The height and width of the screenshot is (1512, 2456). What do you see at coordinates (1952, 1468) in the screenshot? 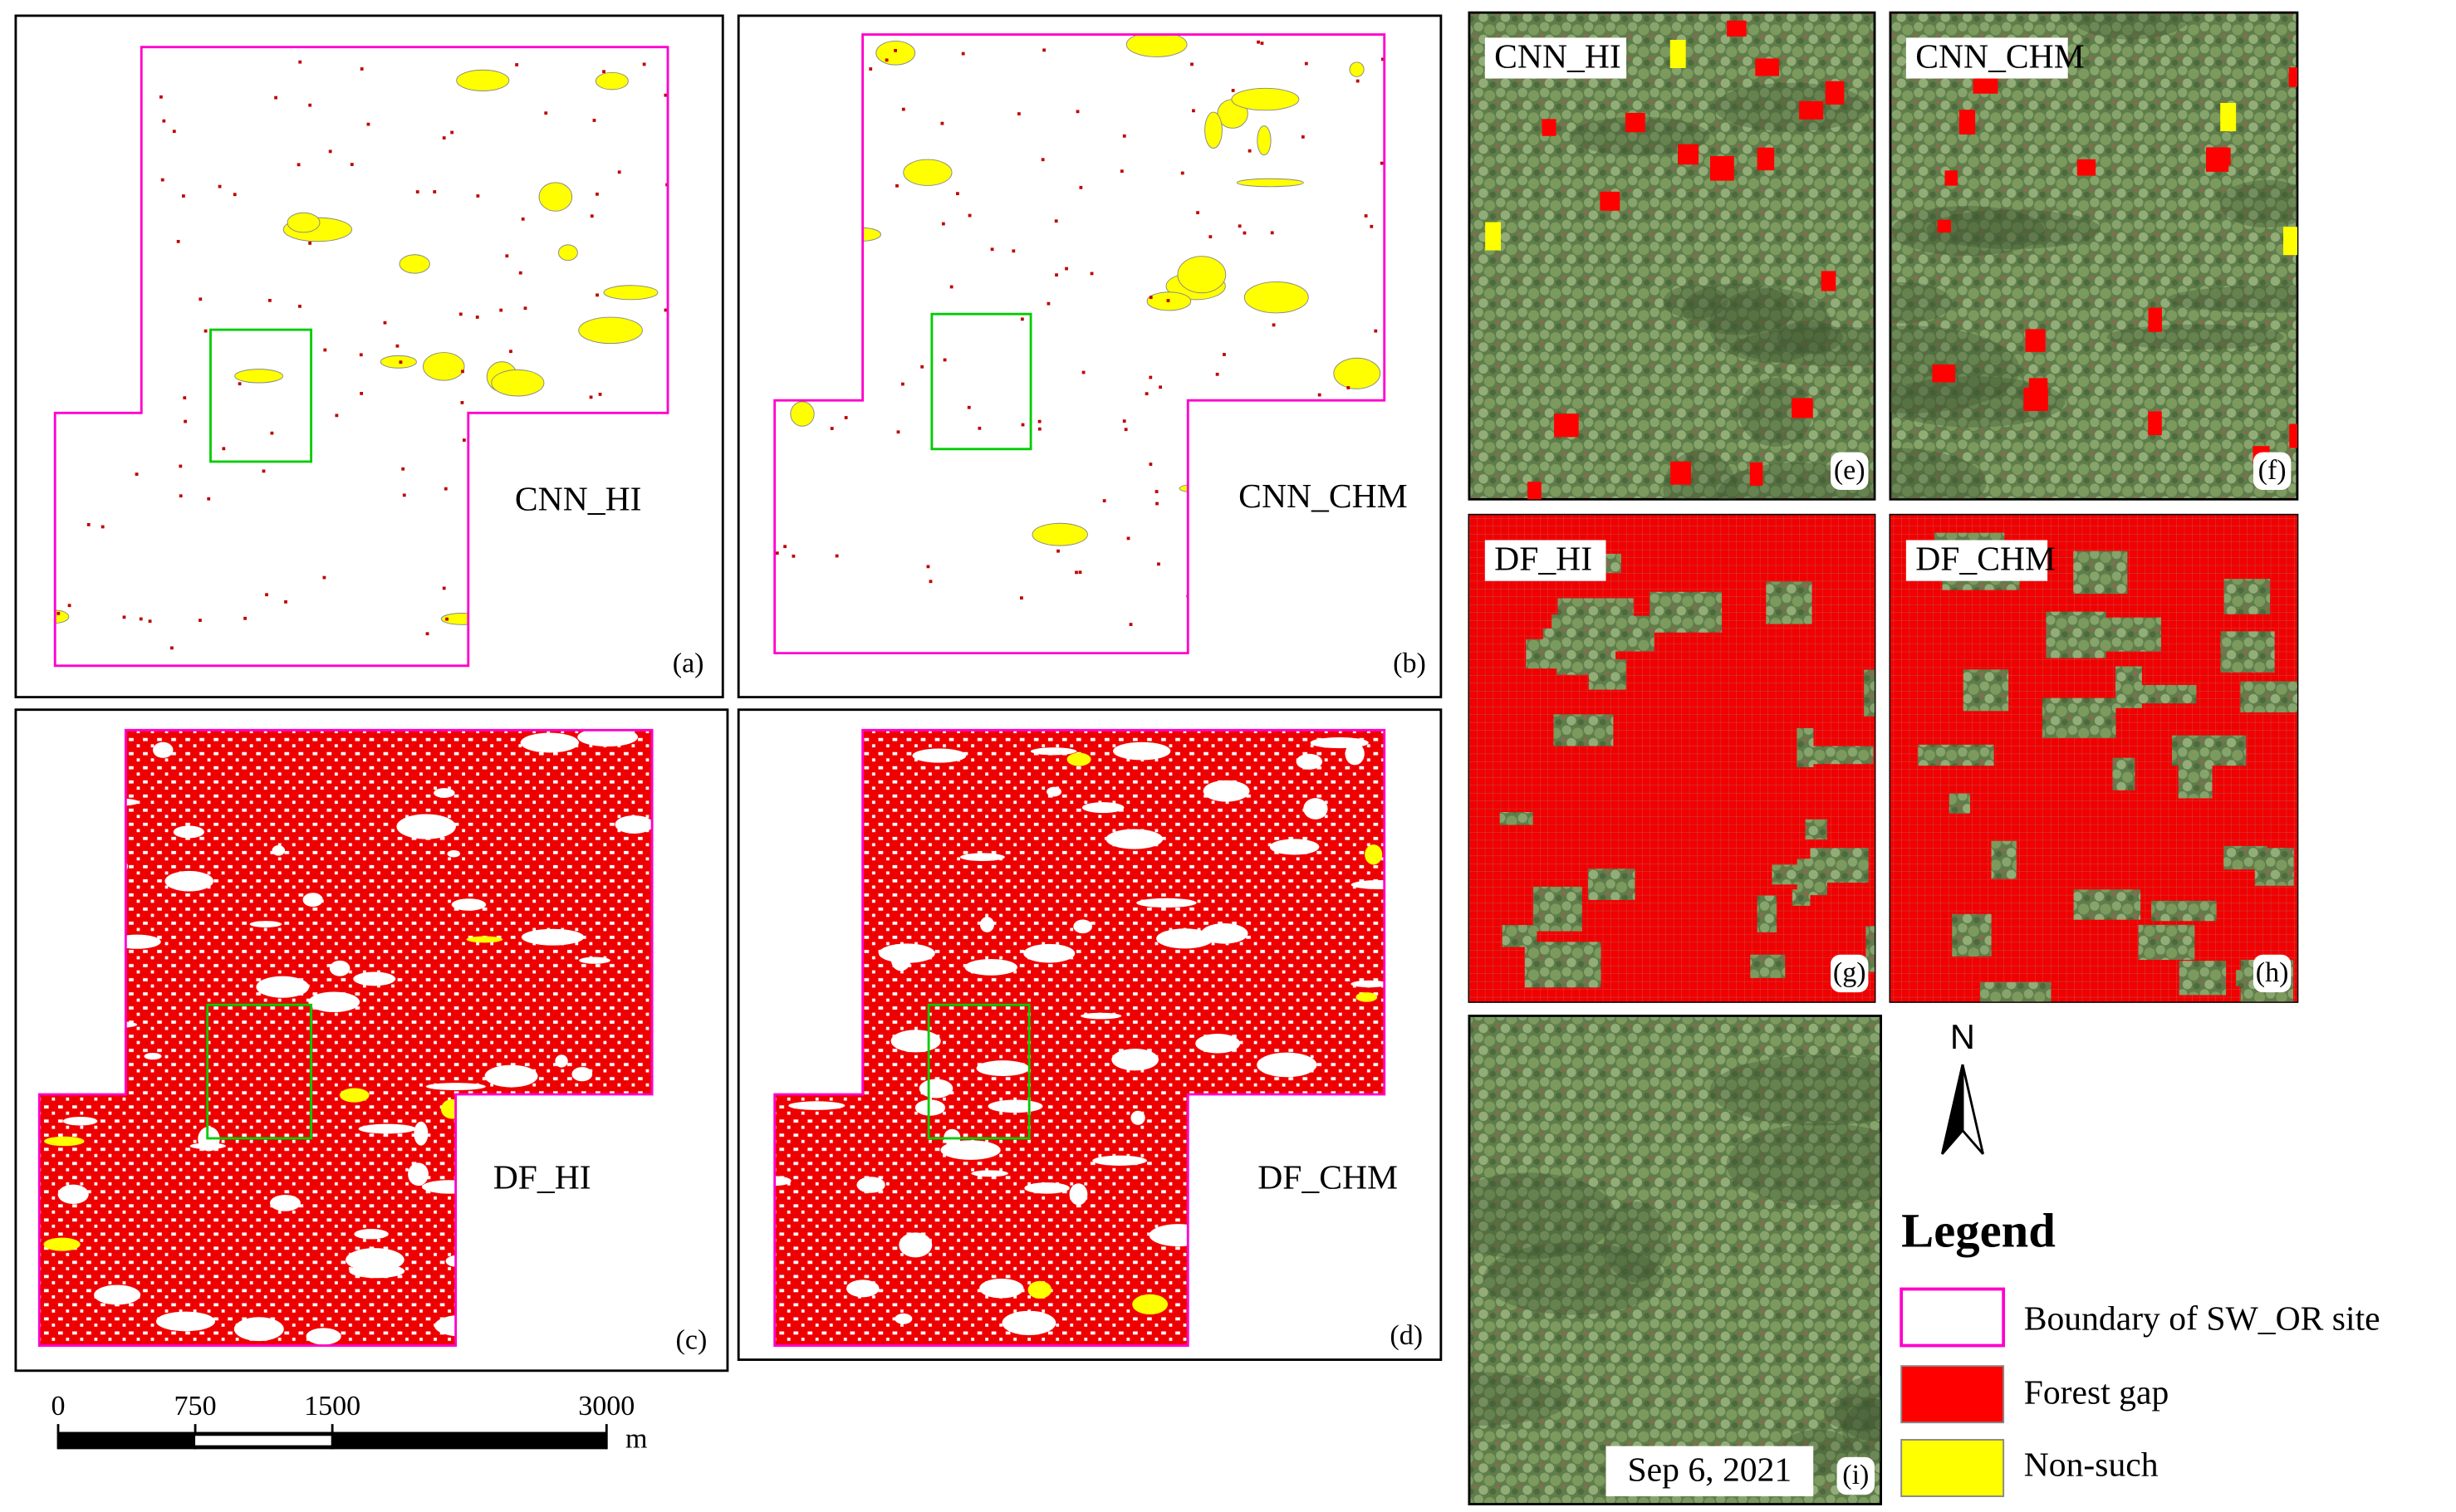
I see `legend-swatch` at bounding box center [1952, 1468].